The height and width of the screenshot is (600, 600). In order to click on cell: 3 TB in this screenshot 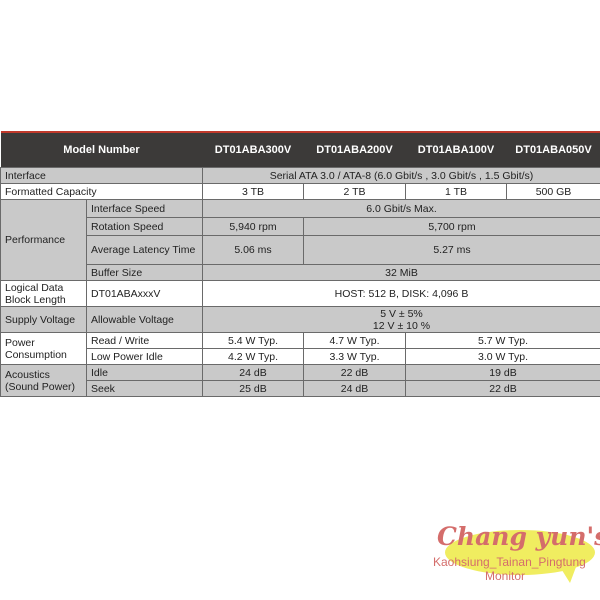, I will do `click(253, 191)`.